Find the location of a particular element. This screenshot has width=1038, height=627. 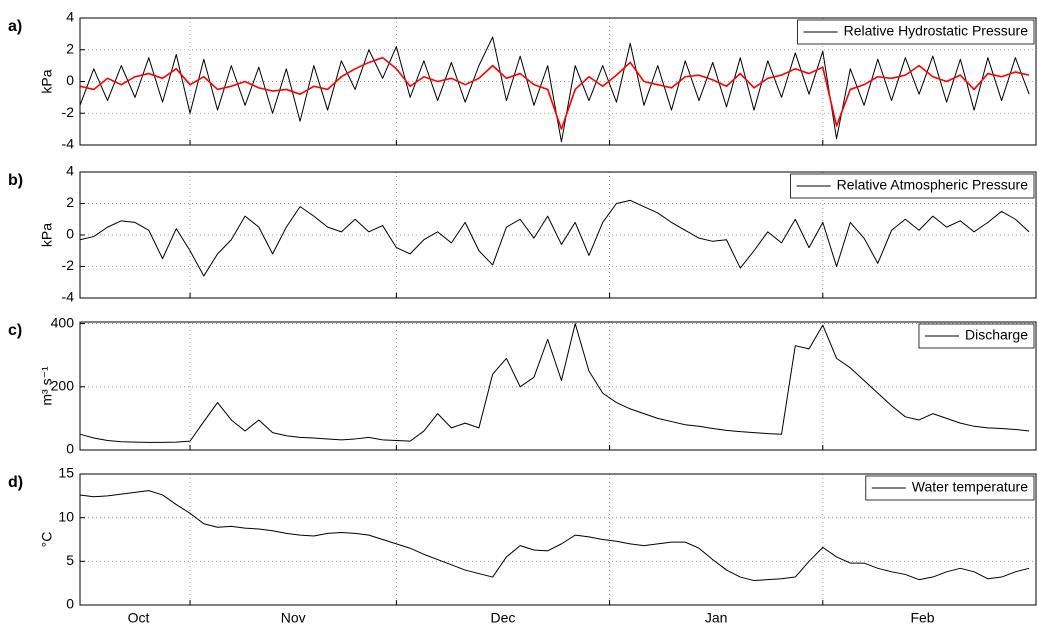

y-tick-label: 200 is located at coordinates (63, 385).